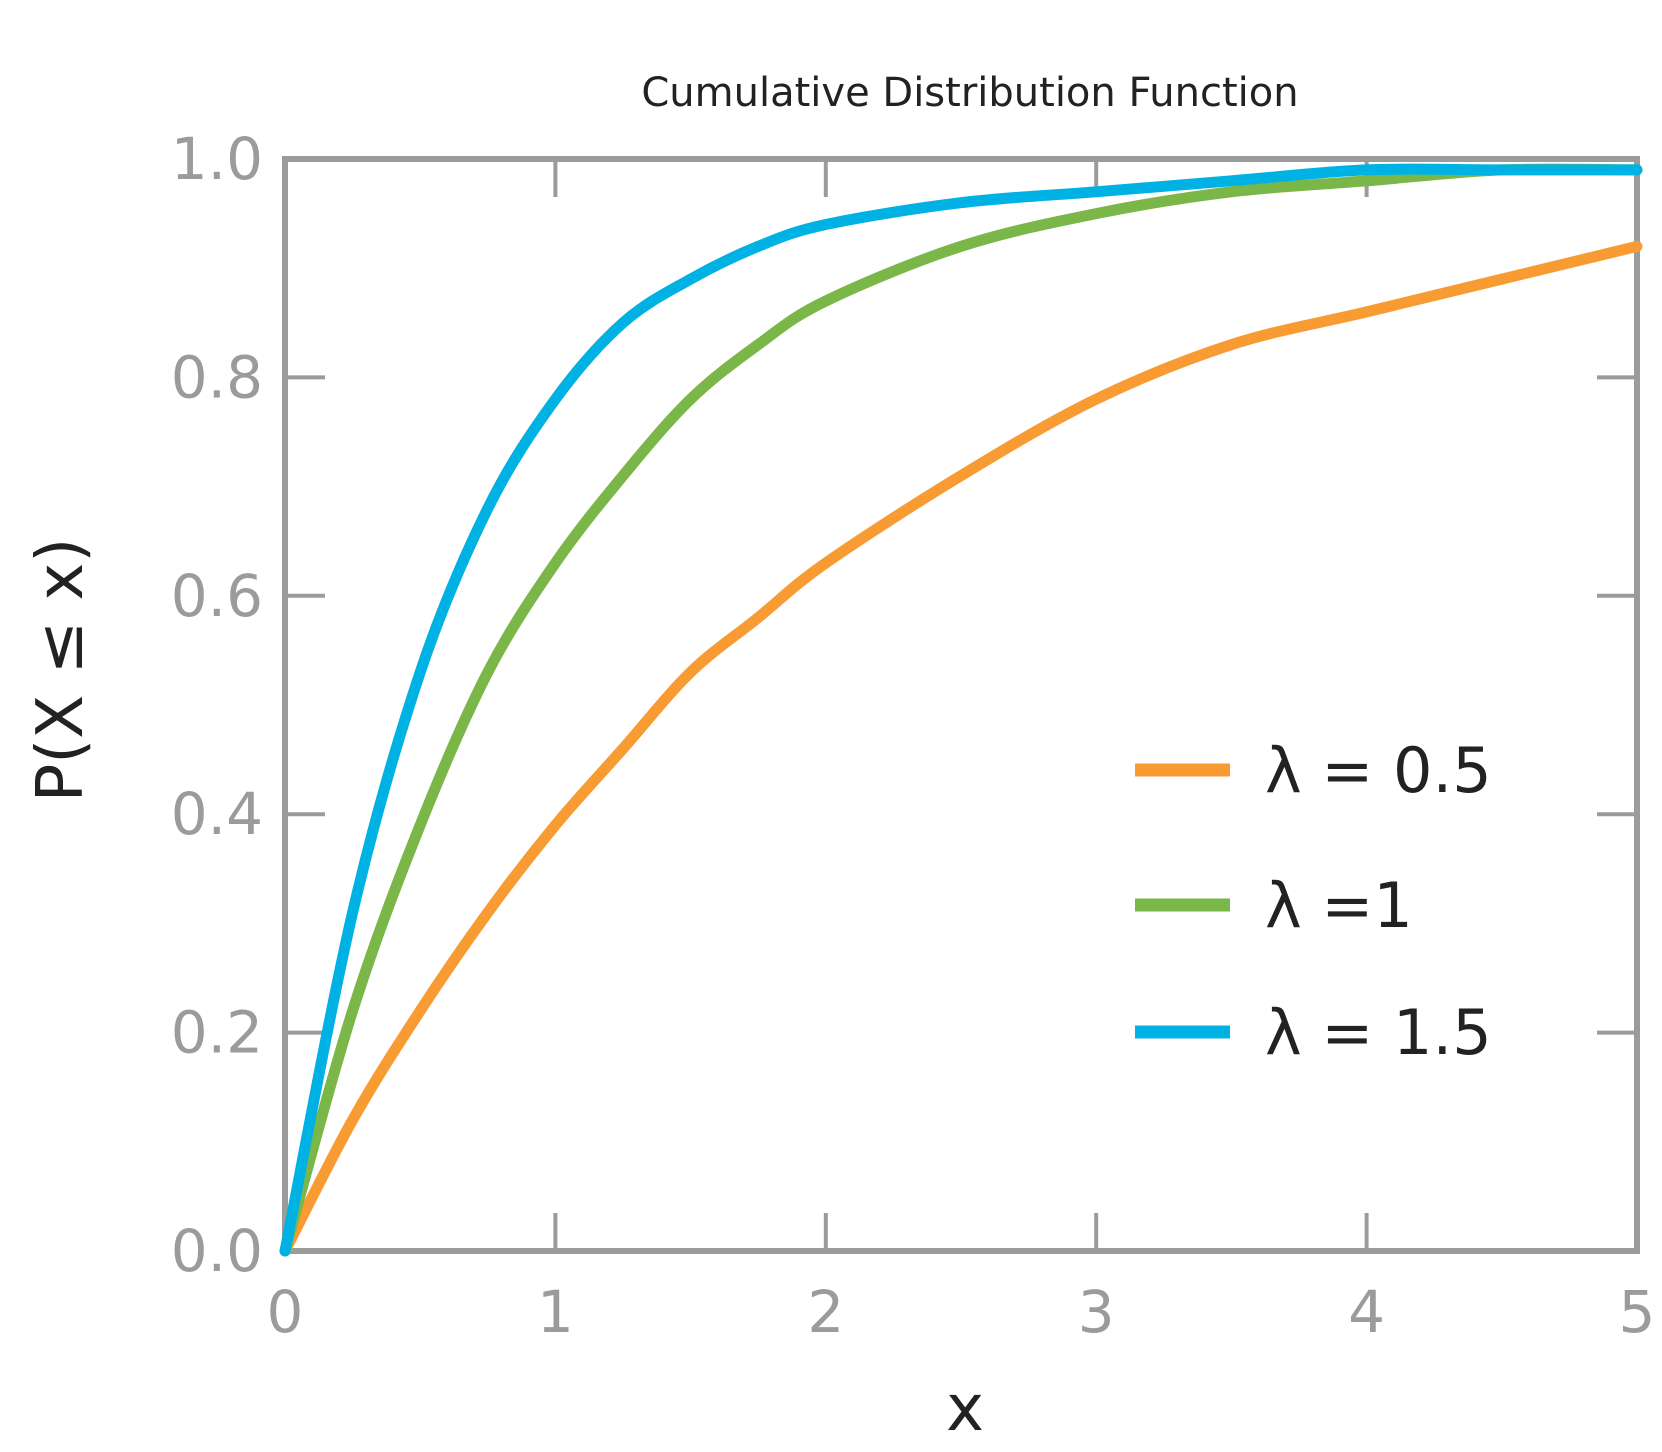 This screenshot has height=1452, width=1662. Describe the element at coordinates (969, 93) in the screenshot. I see `chart-title: Cumulative Distribution Function` at that location.